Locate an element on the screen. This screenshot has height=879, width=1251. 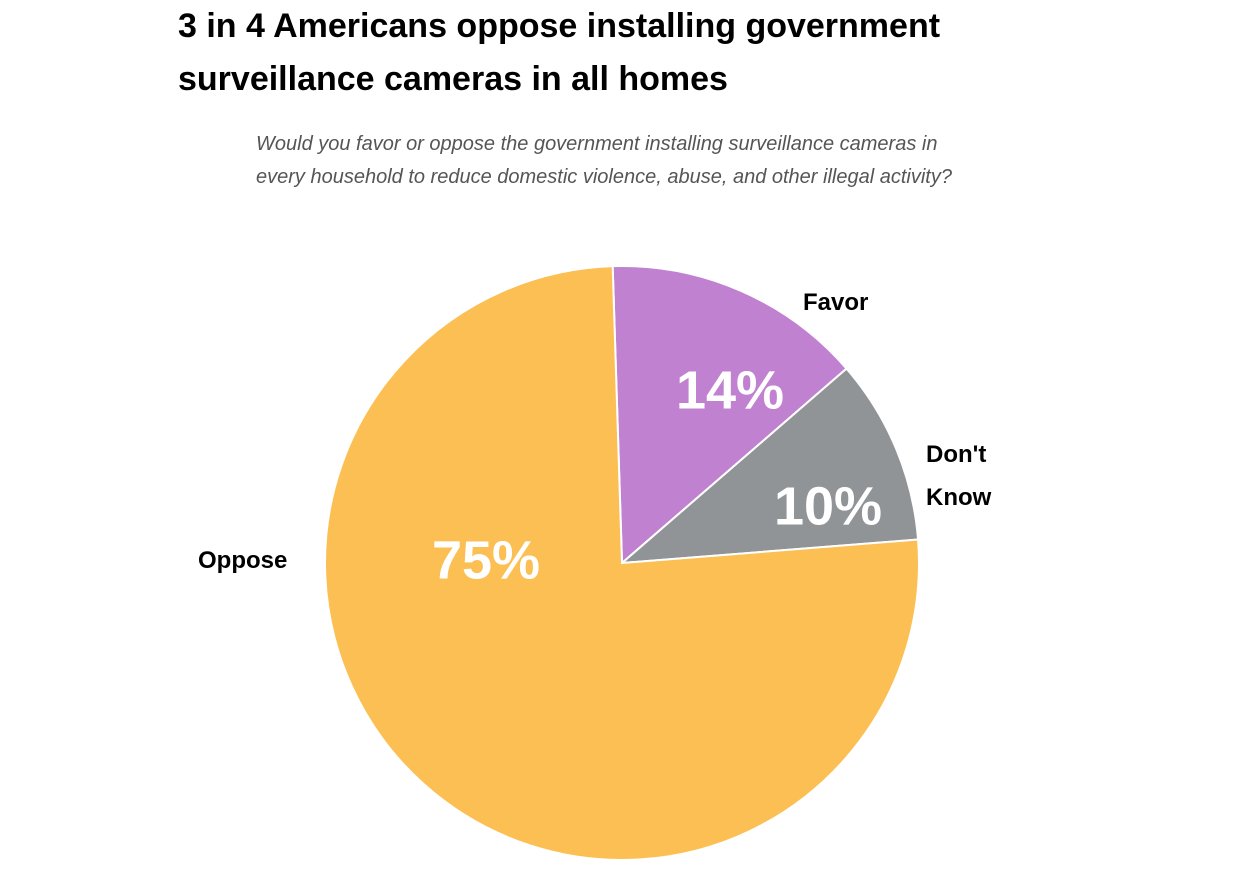
category-label-line: Oppose is located at coordinates (242, 560).